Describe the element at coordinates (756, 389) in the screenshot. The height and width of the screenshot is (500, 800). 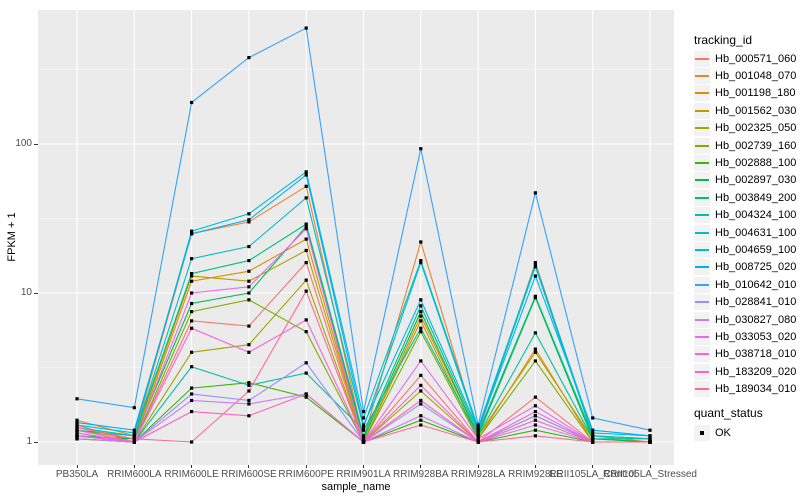
I see `legend-entry-label: Hb_189034_010` at that location.